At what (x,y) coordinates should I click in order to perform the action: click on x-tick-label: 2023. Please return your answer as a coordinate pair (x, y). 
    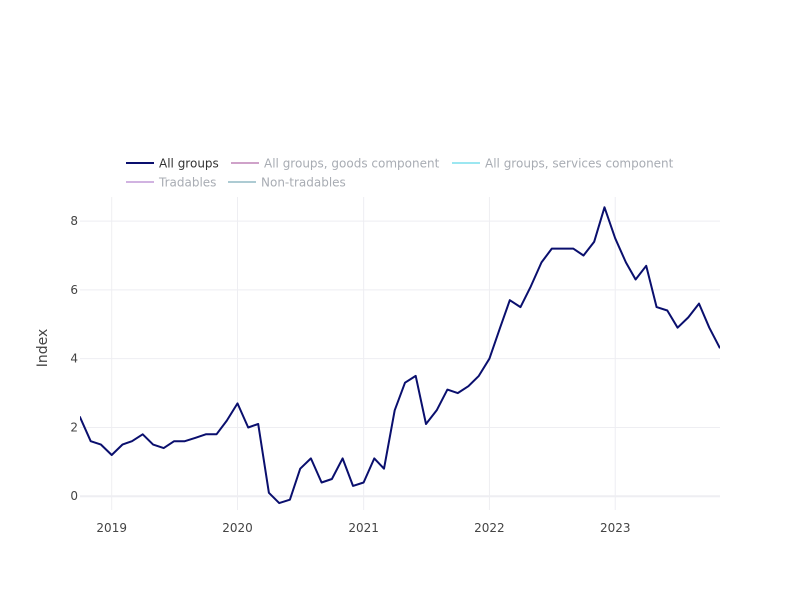
    Looking at the image, I should click on (615, 528).